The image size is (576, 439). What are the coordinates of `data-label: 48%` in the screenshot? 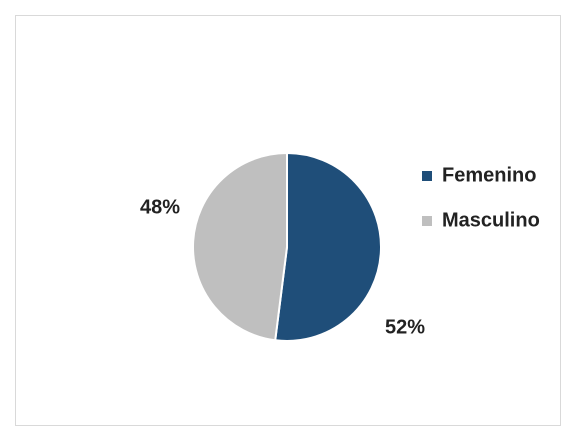 It's located at (160, 207).